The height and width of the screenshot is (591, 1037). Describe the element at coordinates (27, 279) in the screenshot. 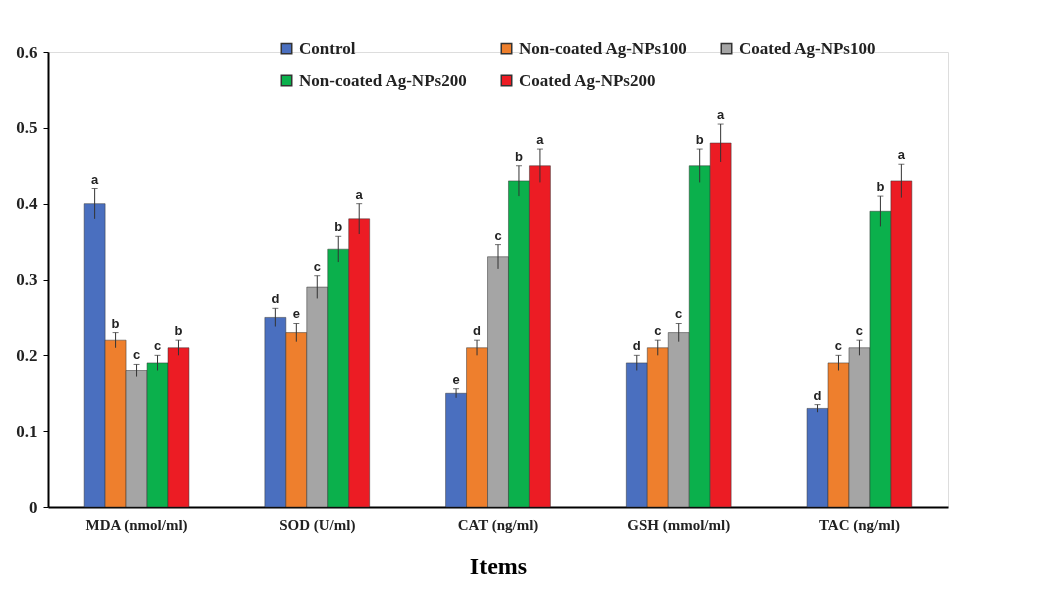

I see `y-tick-label: 0.3` at that location.